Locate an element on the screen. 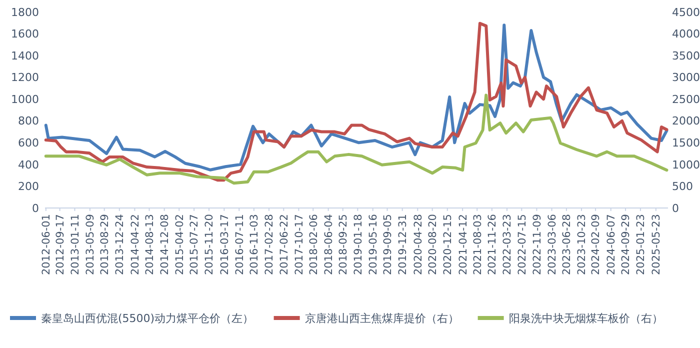 Image resolution: width=700 pixels, height=348 pixels. y2-tick-label: 1000 is located at coordinates (686, 165).